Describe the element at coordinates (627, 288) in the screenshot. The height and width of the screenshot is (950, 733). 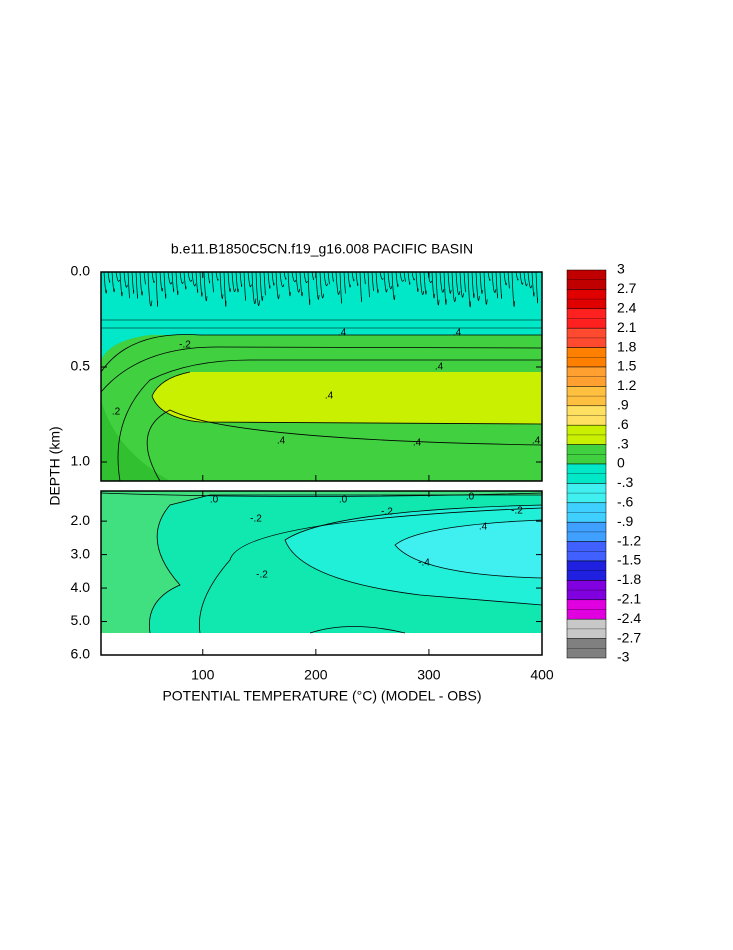
I see `colorbar-label: 2.7` at that location.